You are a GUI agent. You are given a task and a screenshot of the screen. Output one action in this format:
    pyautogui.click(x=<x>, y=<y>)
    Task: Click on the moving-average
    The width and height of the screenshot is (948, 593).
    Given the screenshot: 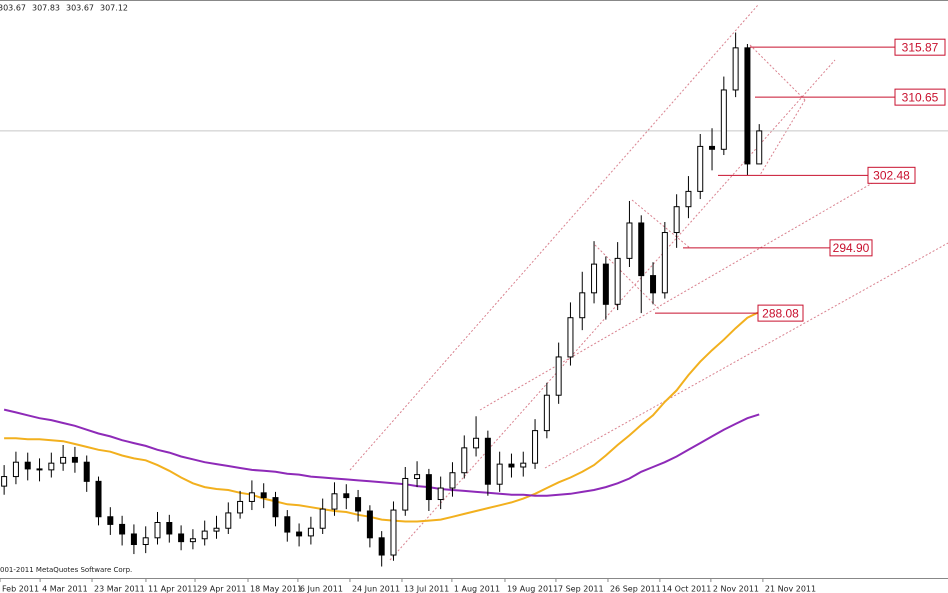 What is the action you would take?
    pyautogui.click(x=381, y=452)
    